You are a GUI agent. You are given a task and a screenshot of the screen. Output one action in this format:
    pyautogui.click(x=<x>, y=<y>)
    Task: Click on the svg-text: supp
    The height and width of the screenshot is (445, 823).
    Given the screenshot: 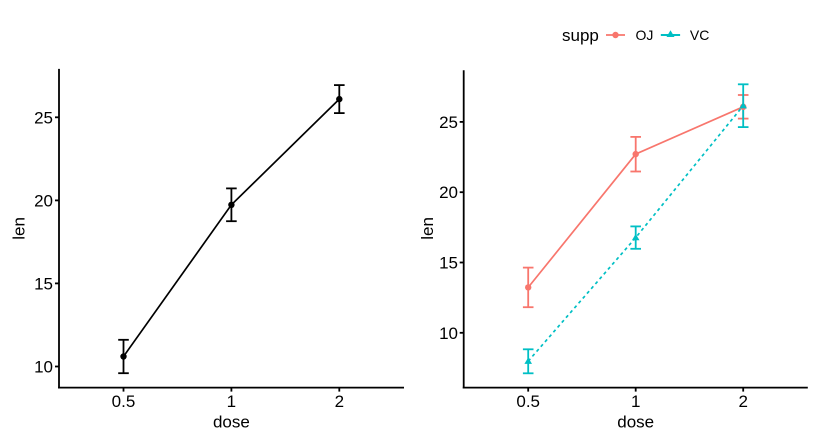 What is the action you would take?
    pyautogui.click(x=580, y=35)
    